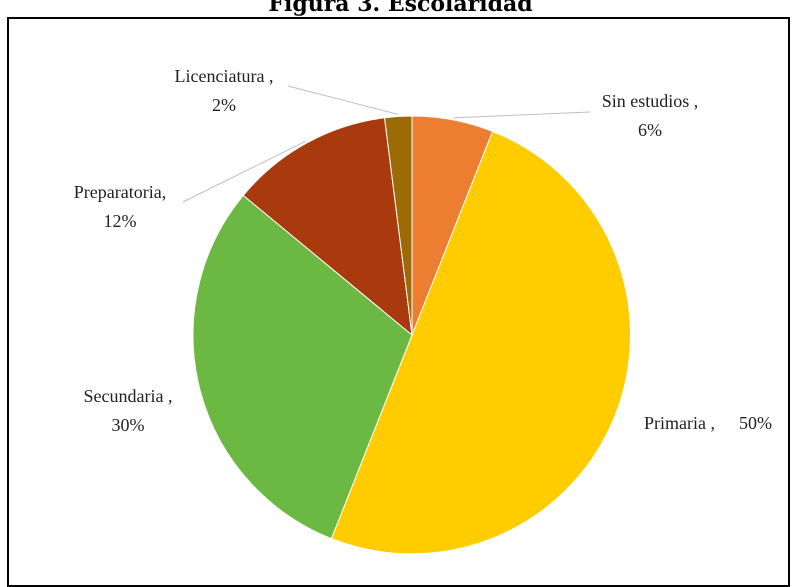  Describe the element at coordinates (128, 396) in the screenshot. I see `label-secundaria-name: Secundaria ,` at that location.